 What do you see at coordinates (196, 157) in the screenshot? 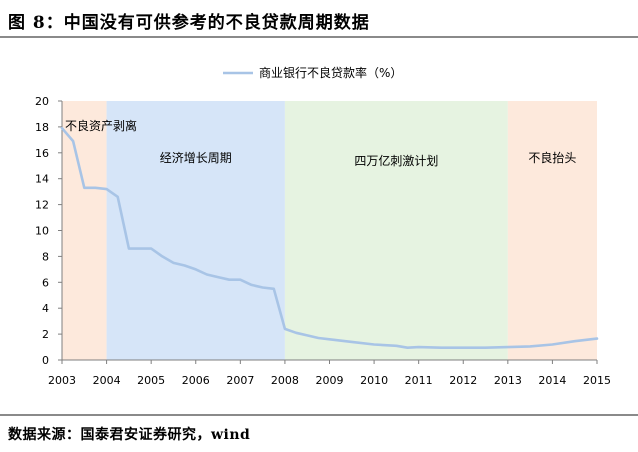
I see `period-label: 经济增长周期` at bounding box center [196, 157].